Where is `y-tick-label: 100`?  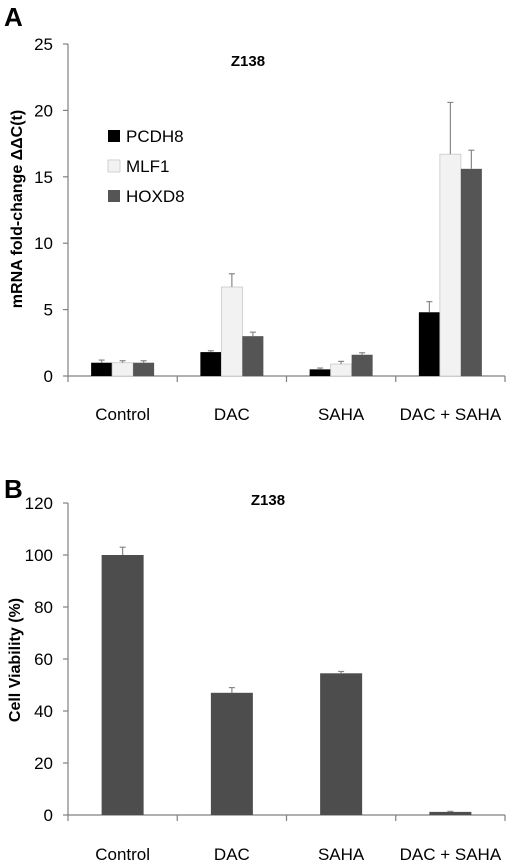
y-tick-label: 100 is located at coordinates (39, 555).